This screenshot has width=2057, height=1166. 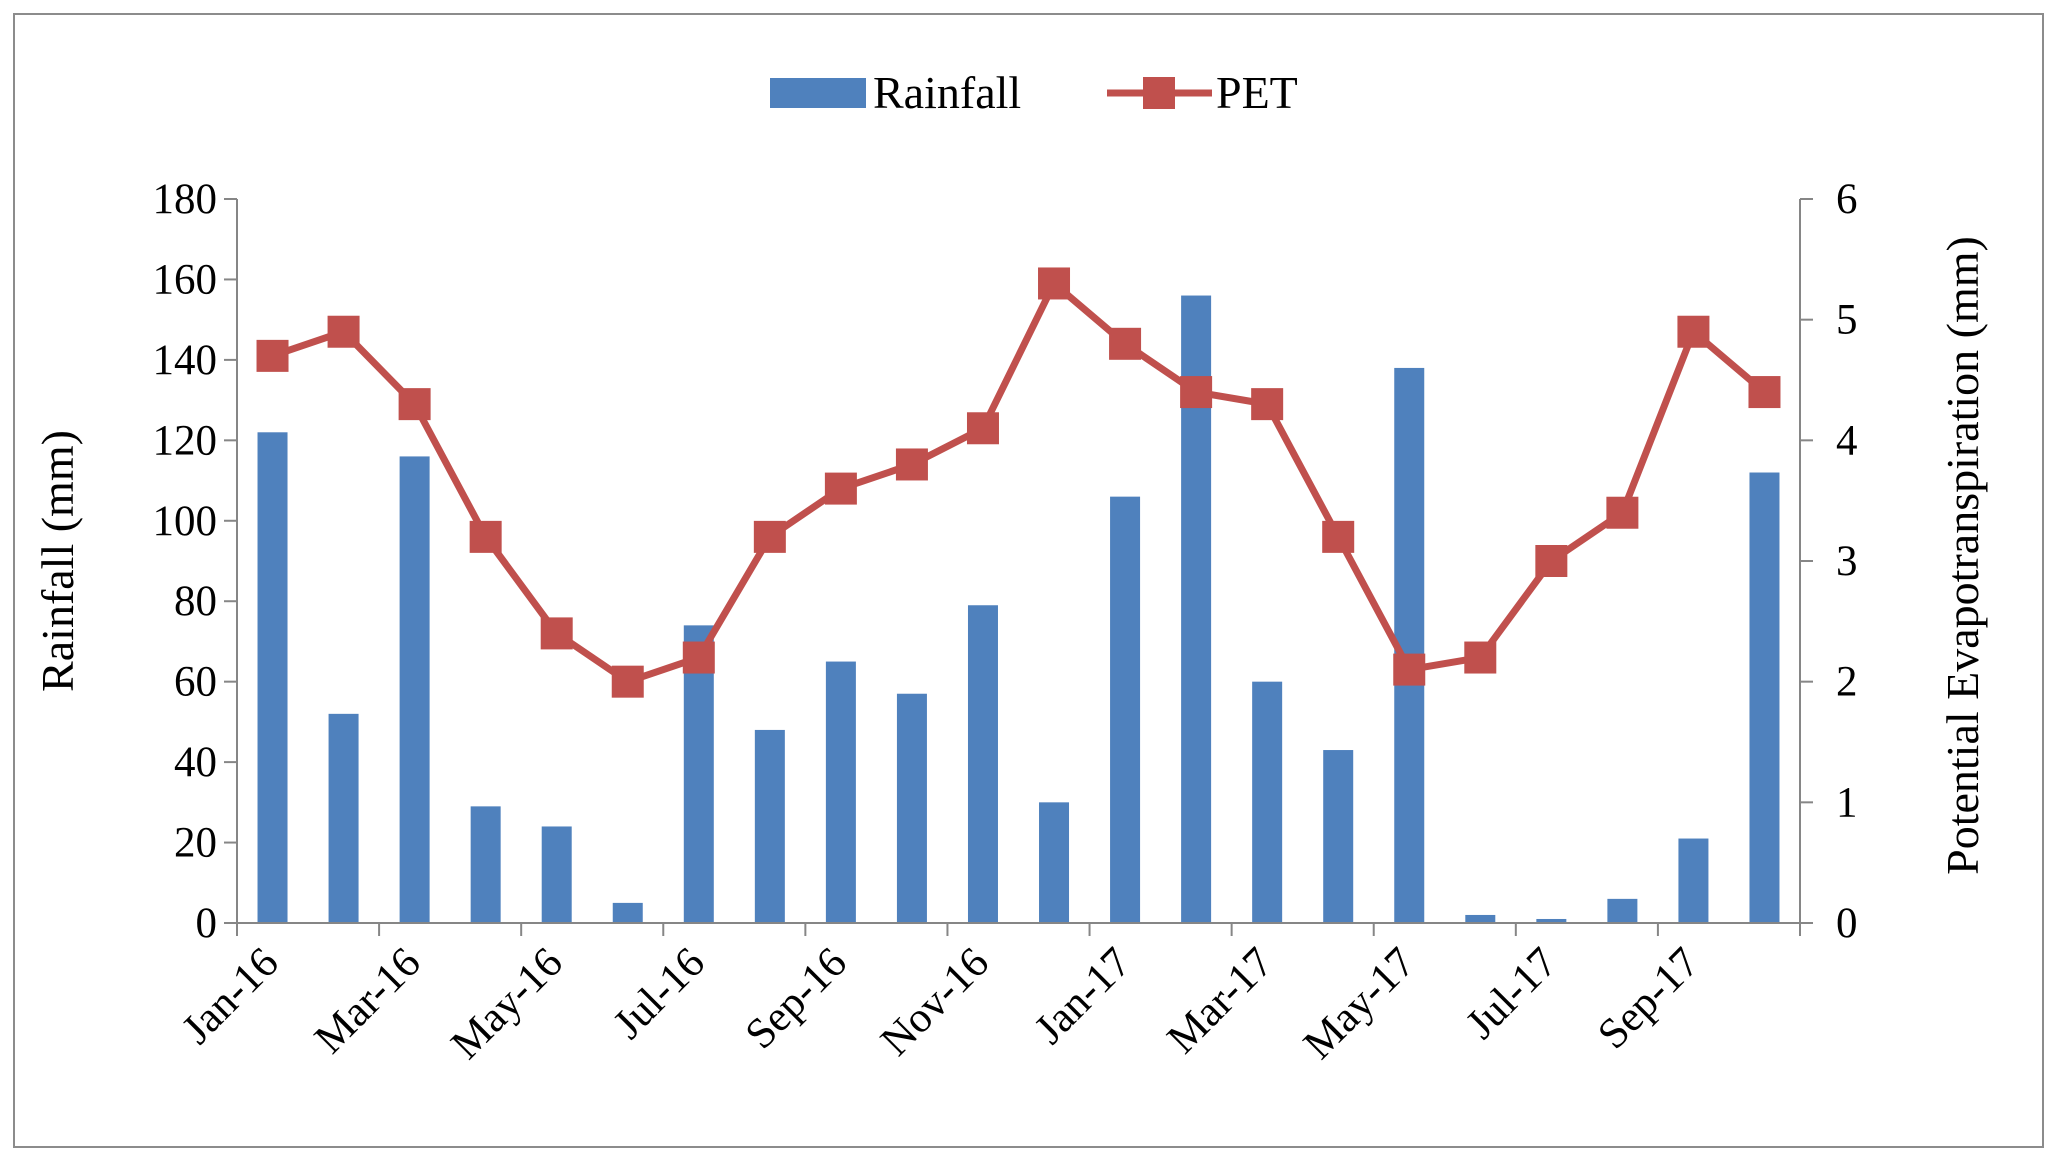 I want to click on right-y-tick-label: 4, so click(x=1847, y=440).